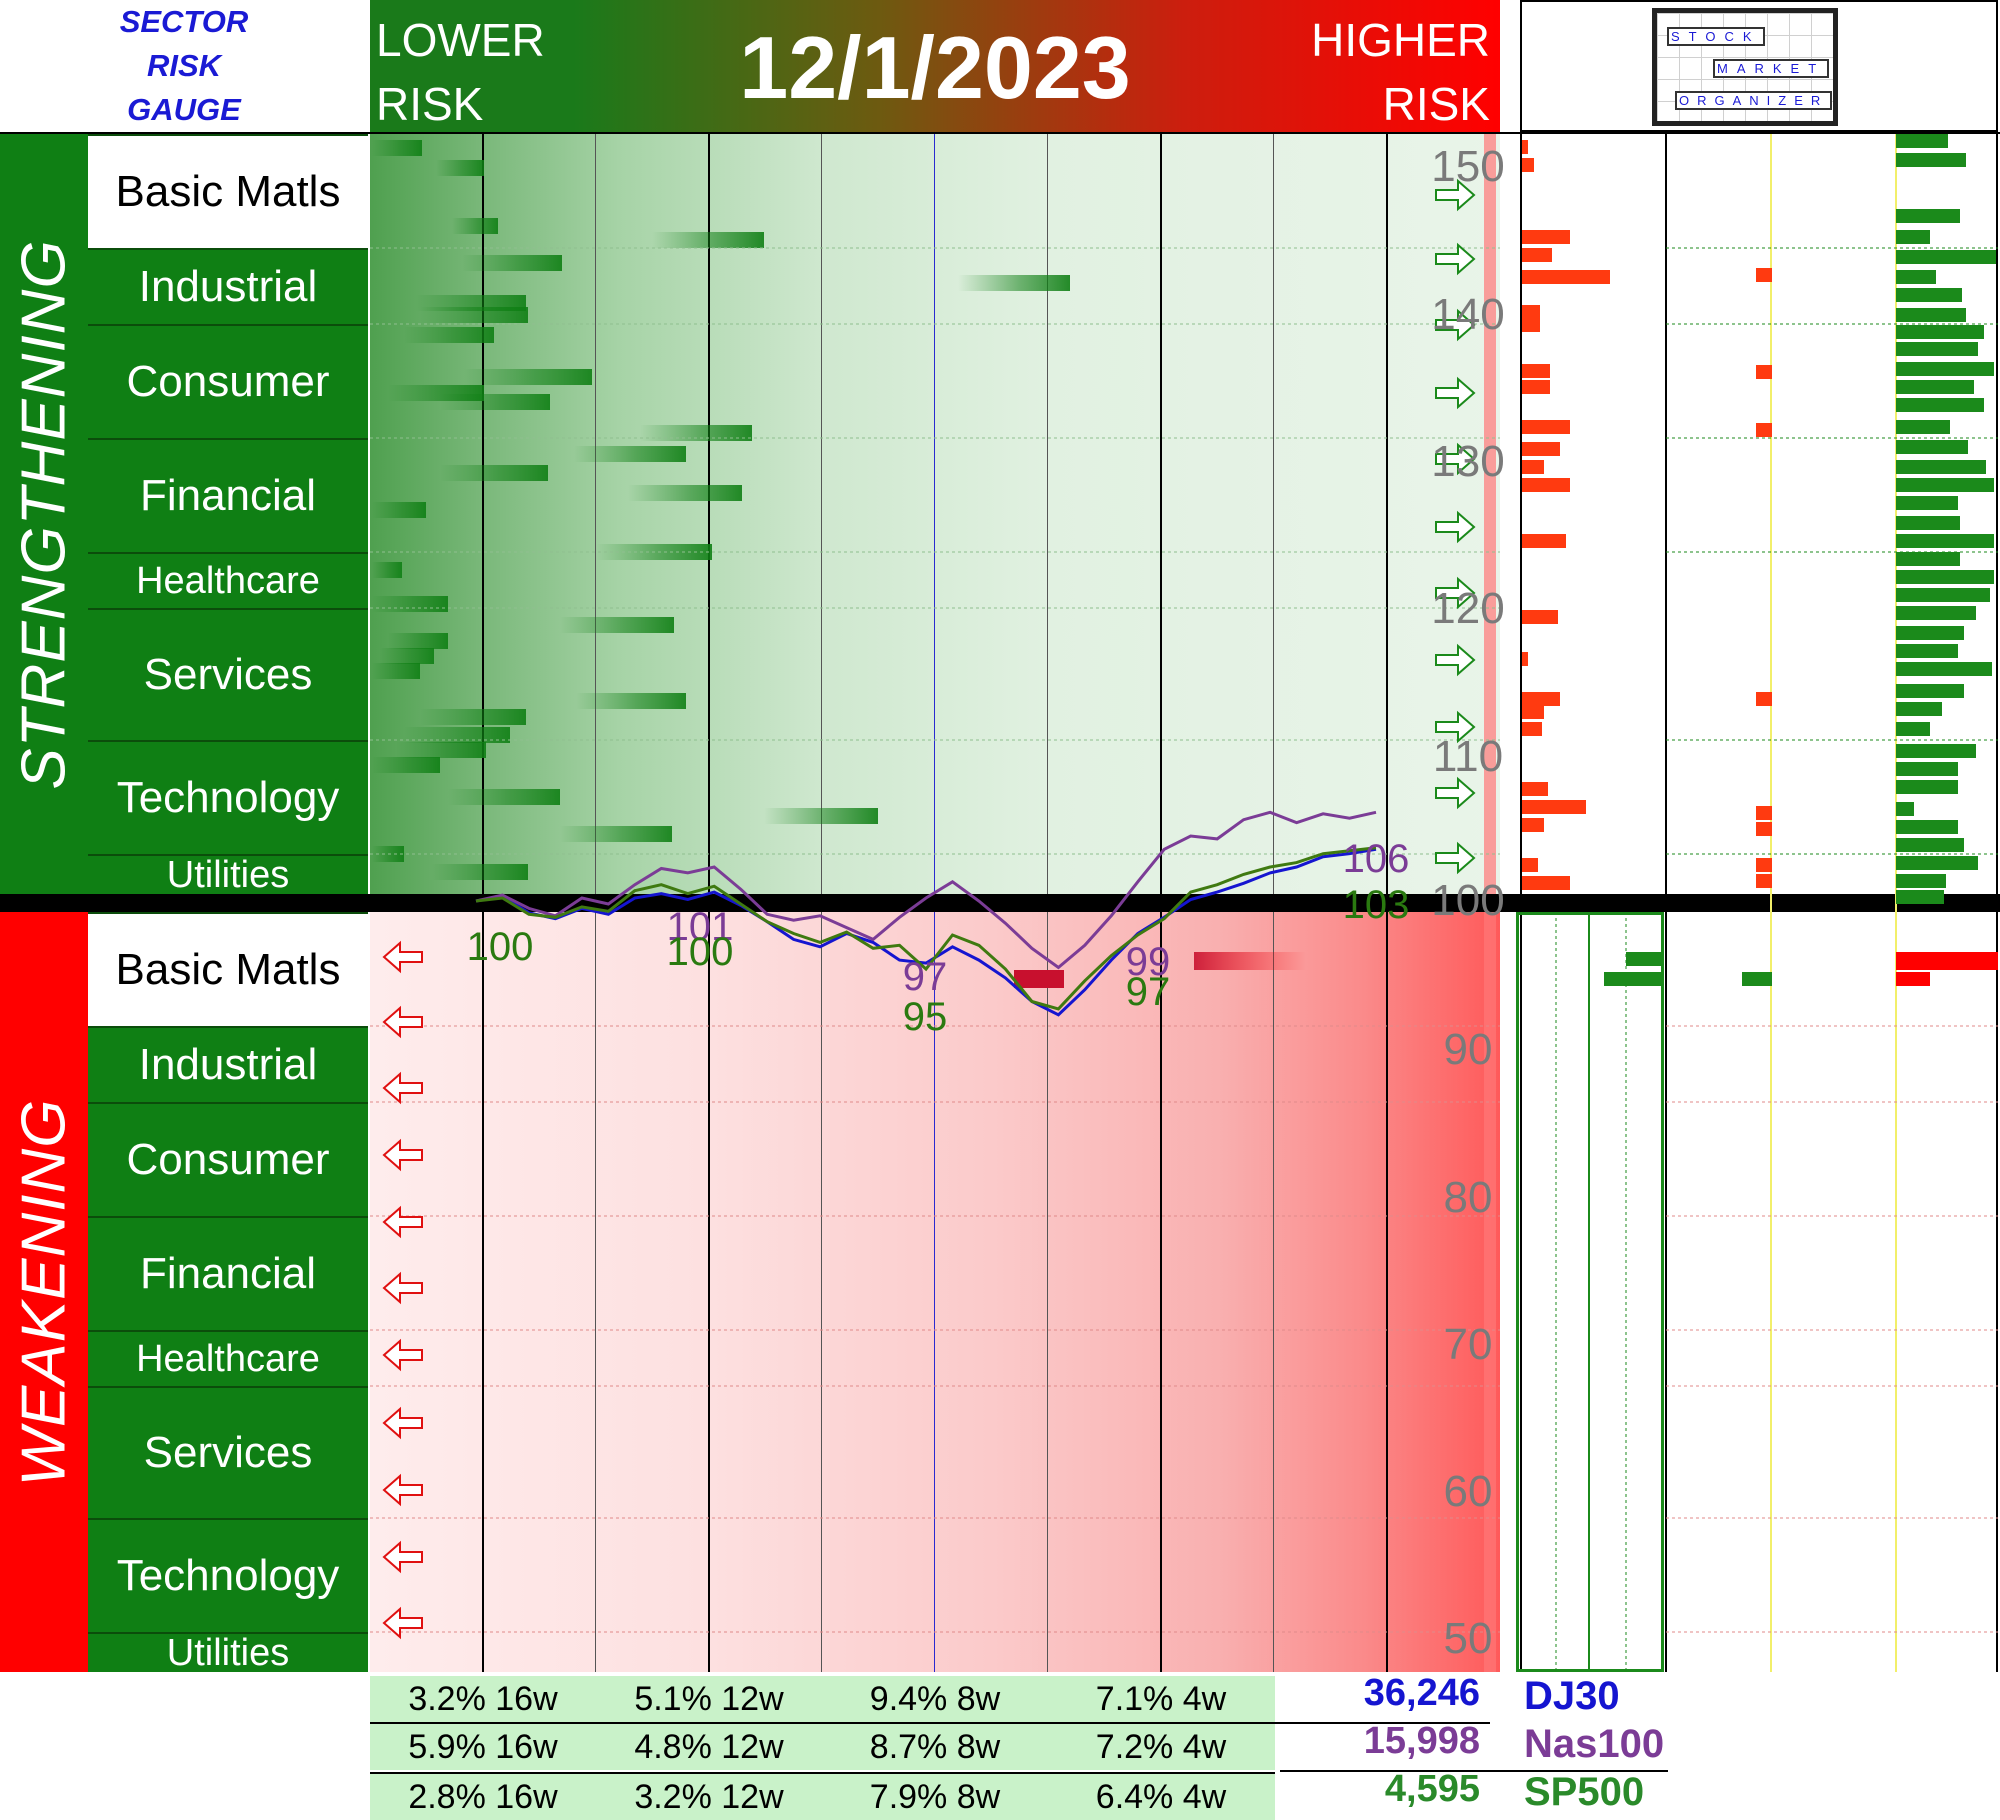 The height and width of the screenshot is (1820, 2000). I want to click on y-tick-80: 80, so click(1468, 1197).